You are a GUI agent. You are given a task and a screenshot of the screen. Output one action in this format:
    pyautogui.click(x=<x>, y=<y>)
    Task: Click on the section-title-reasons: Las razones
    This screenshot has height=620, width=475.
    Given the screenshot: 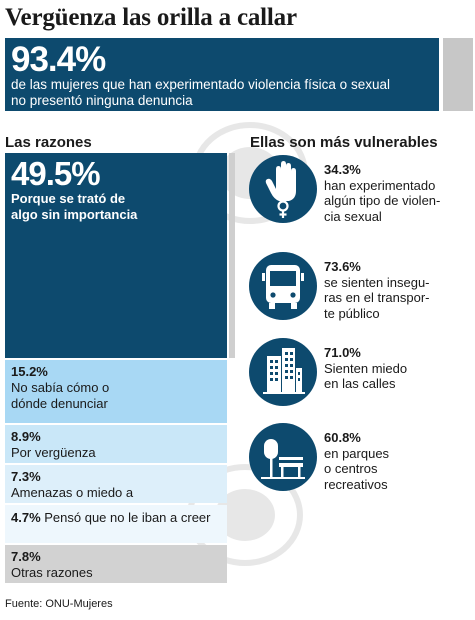 What is the action you would take?
    pyautogui.click(x=48, y=142)
    